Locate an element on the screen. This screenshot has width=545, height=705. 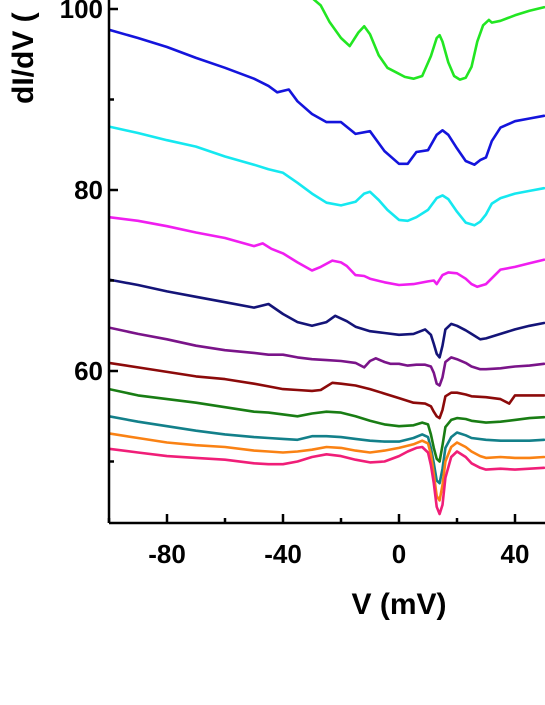
y-tick-label: 80 is located at coordinates (88, 190).